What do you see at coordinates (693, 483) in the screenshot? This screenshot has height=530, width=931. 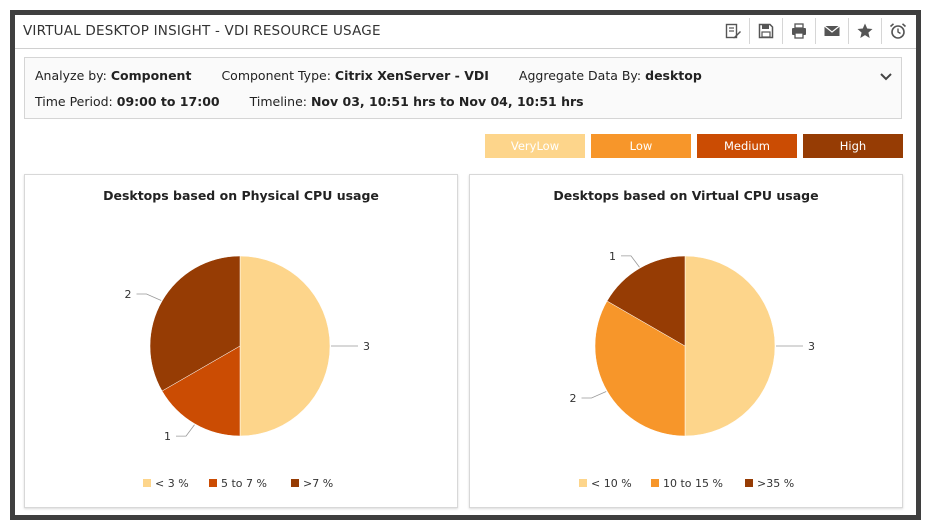 I see `legend-label: 10 to 15 %` at bounding box center [693, 483].